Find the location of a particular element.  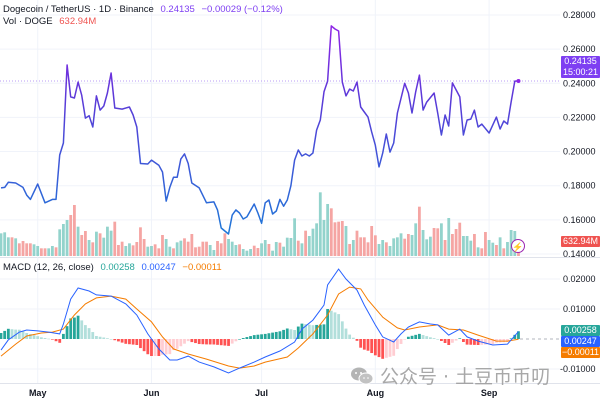

lightning-icon: ⚡ is located at coordinates (518, 246).